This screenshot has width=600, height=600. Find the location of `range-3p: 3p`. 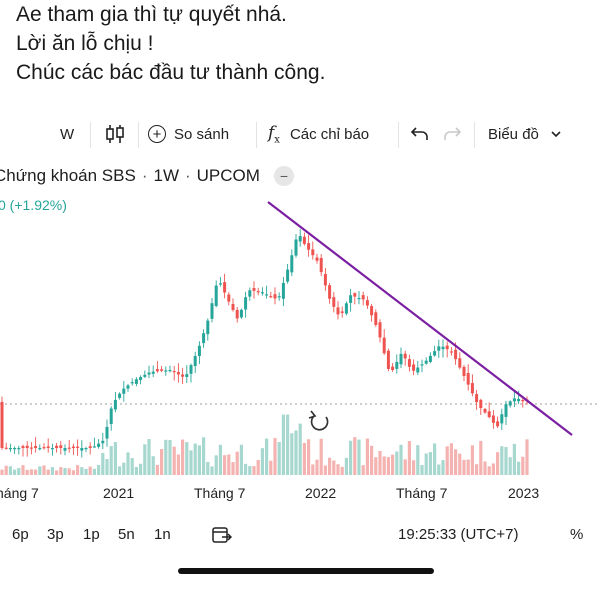

range-3p: 3p is located at coordinates (55, 534).